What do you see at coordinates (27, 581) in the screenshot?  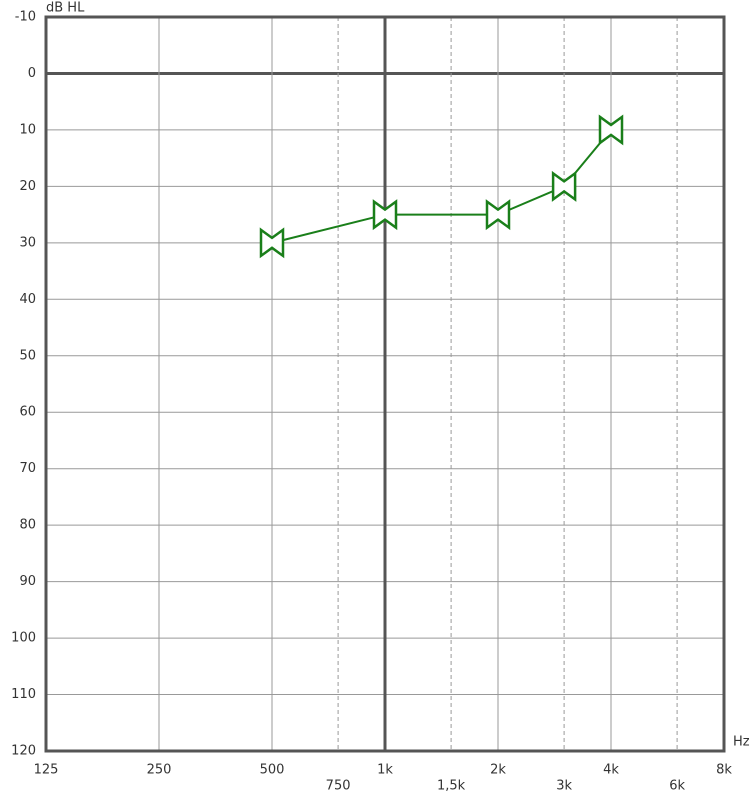 I see `y-tick-label: 90` at bounding box center [27, 581].